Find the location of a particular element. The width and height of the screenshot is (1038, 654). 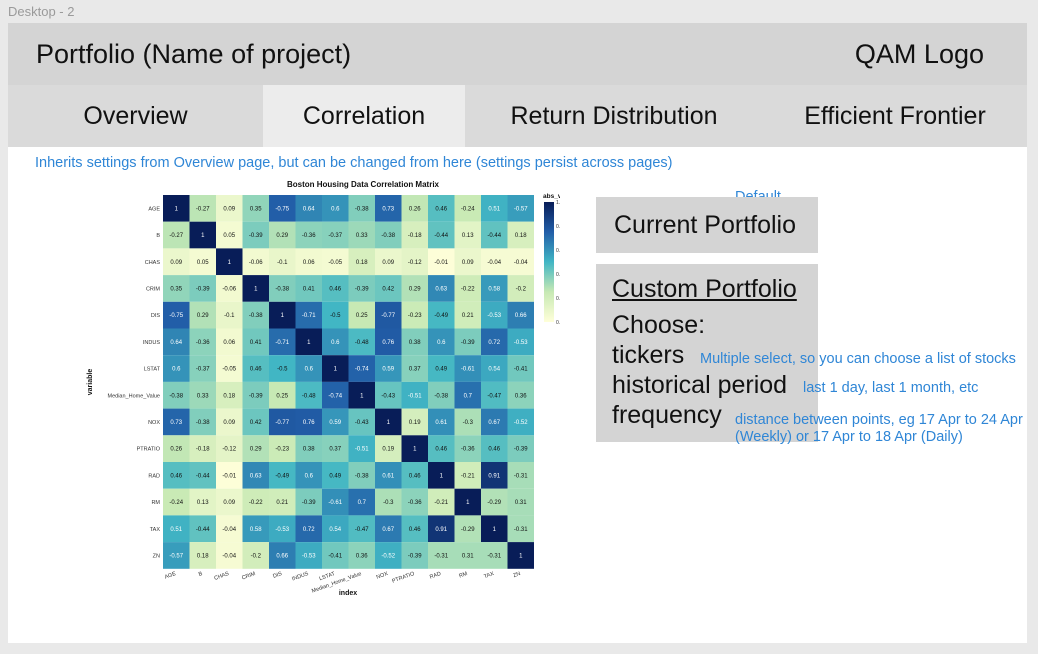

x-tick-label: B is located at coordinates (201, 574).